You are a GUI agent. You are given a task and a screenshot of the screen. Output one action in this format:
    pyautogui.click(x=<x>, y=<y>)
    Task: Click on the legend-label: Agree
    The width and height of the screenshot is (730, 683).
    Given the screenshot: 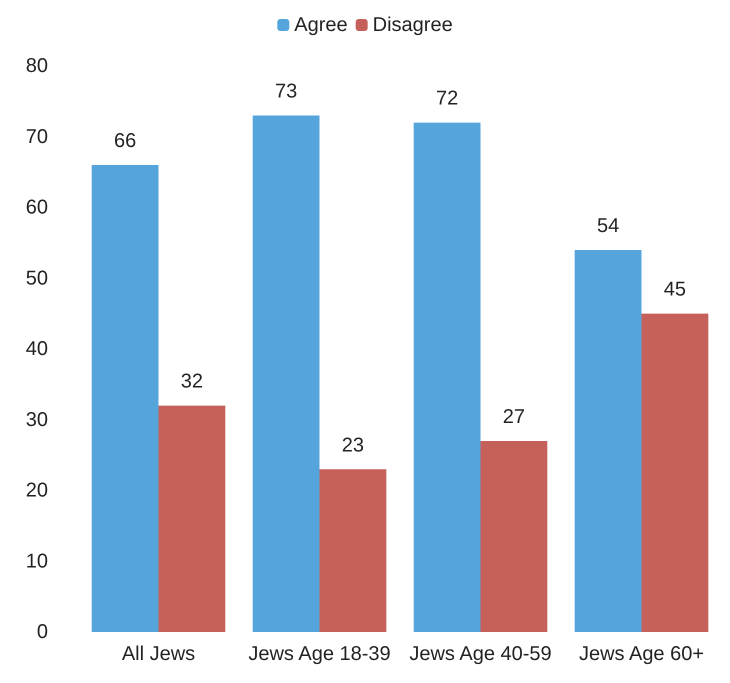 What is the action you would take?
    pyautogui.click(x=321, y=25)
    